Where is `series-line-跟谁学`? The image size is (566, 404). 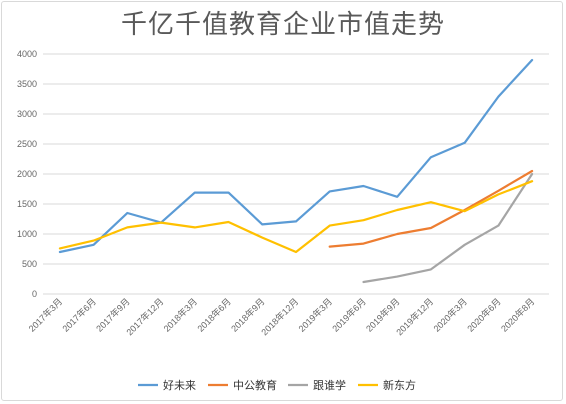
series-line-跟谁学 is located at coordinates (448, 228).